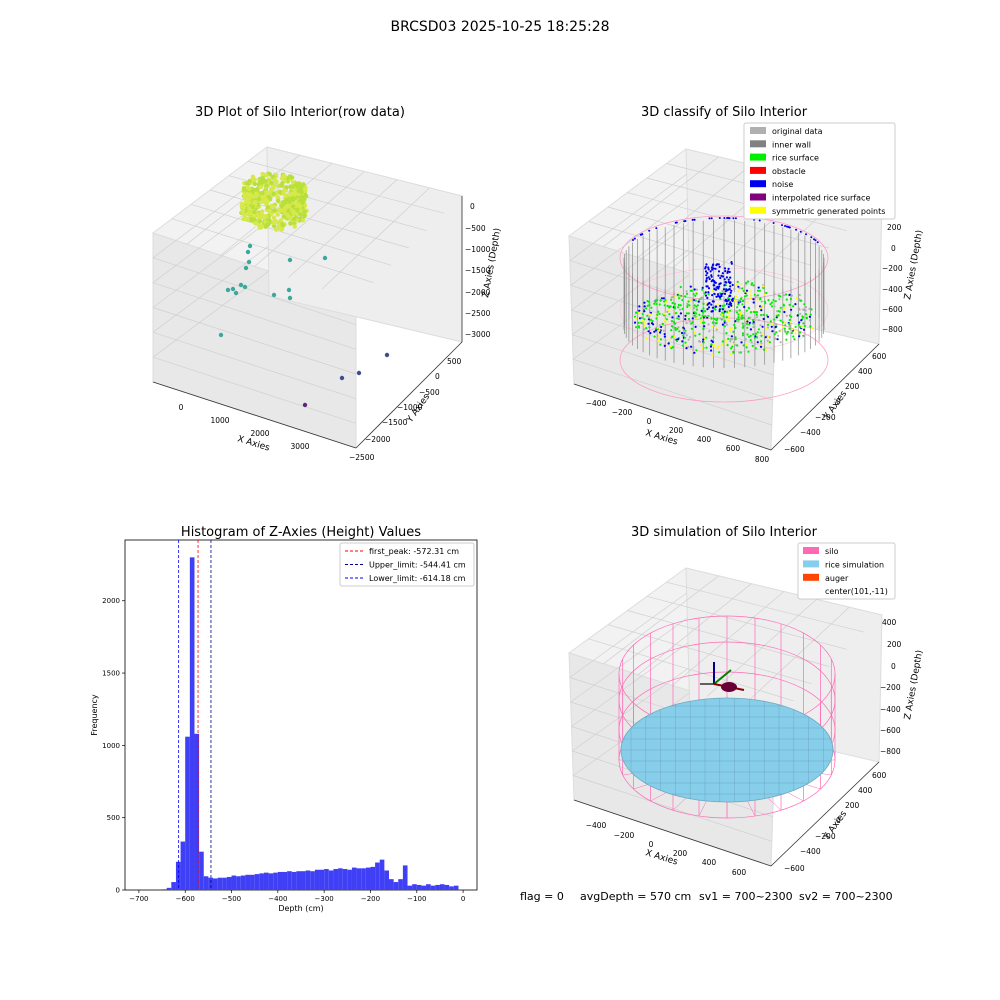 The width and height of the screenshot is (1000, 1000). What do you see at coordinates (304, 289) in the screenshot?
I see `raw-data-points` at bounding box center [304, 289].